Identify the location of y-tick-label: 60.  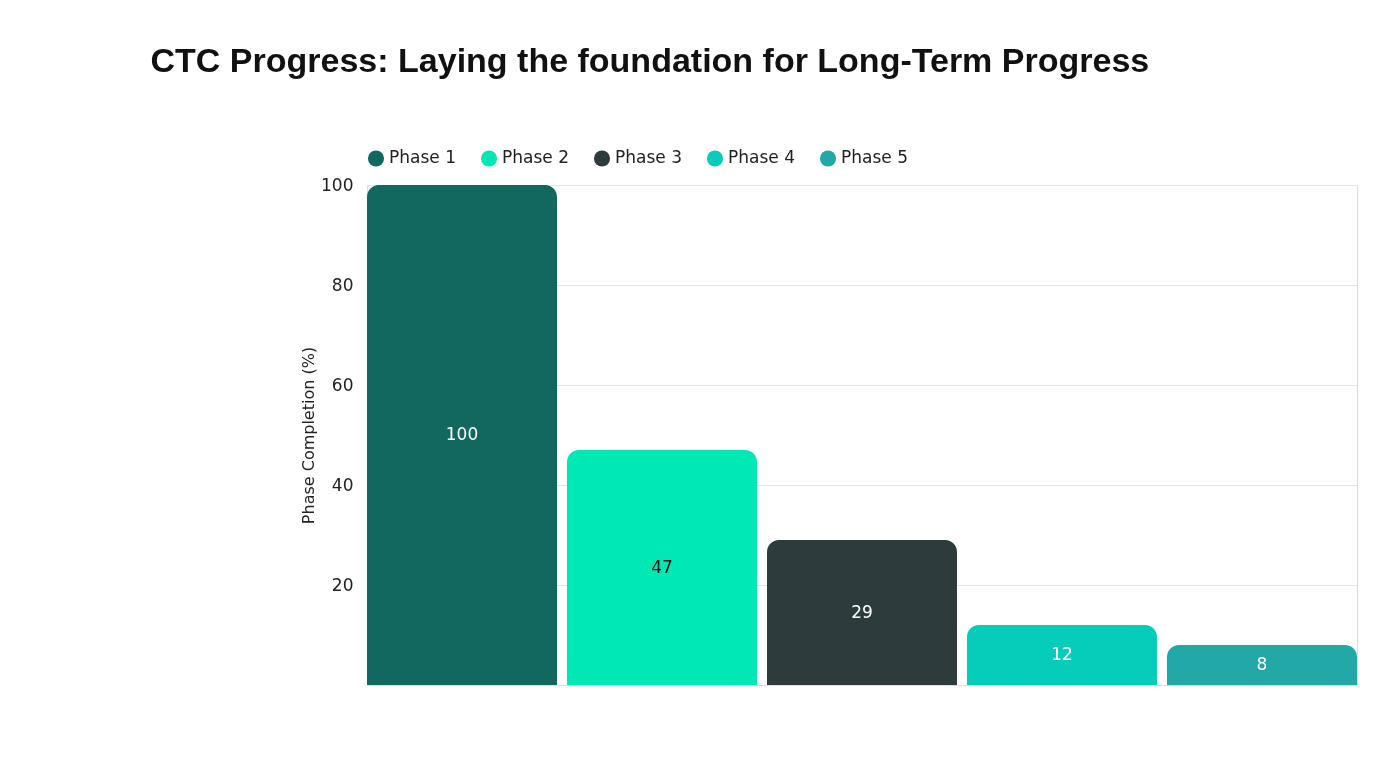
(342, 384).